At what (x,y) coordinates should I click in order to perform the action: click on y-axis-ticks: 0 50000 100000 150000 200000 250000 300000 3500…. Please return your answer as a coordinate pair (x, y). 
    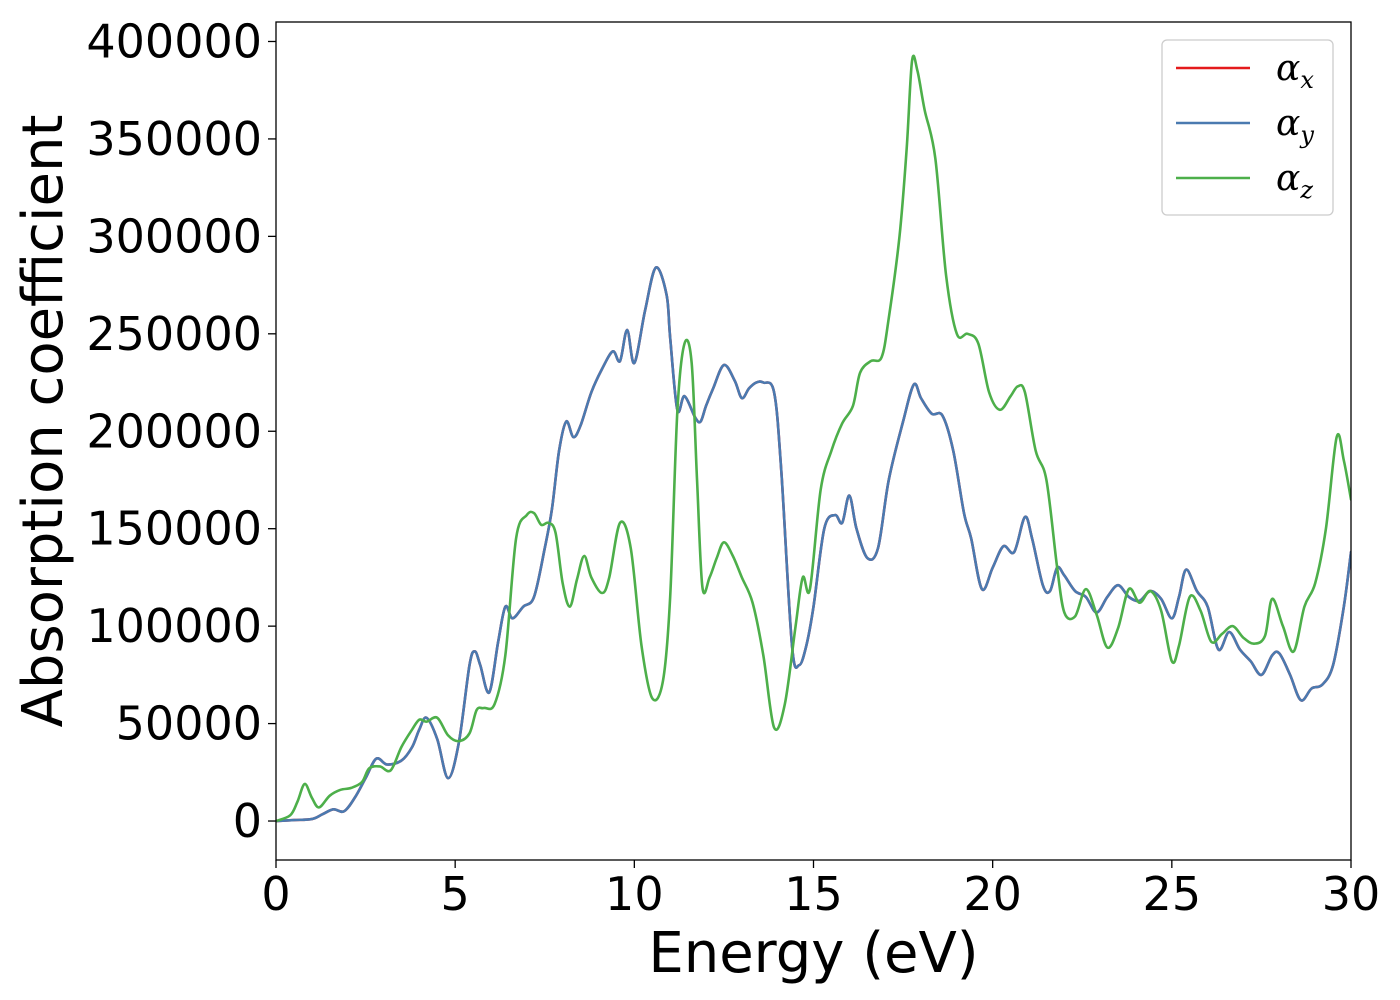
    Looking at the image, I should click on (181, 431).